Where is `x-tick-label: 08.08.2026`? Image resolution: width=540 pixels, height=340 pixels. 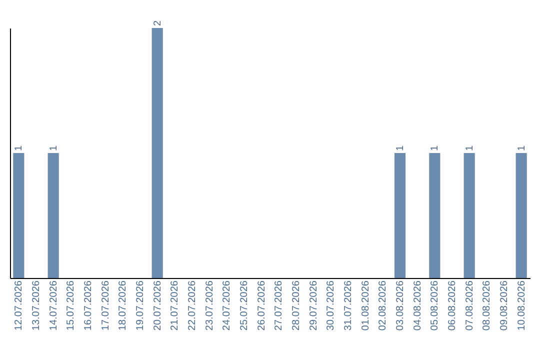 x-tick-label: 08.08.2026 is located at coordinates (487, 305).